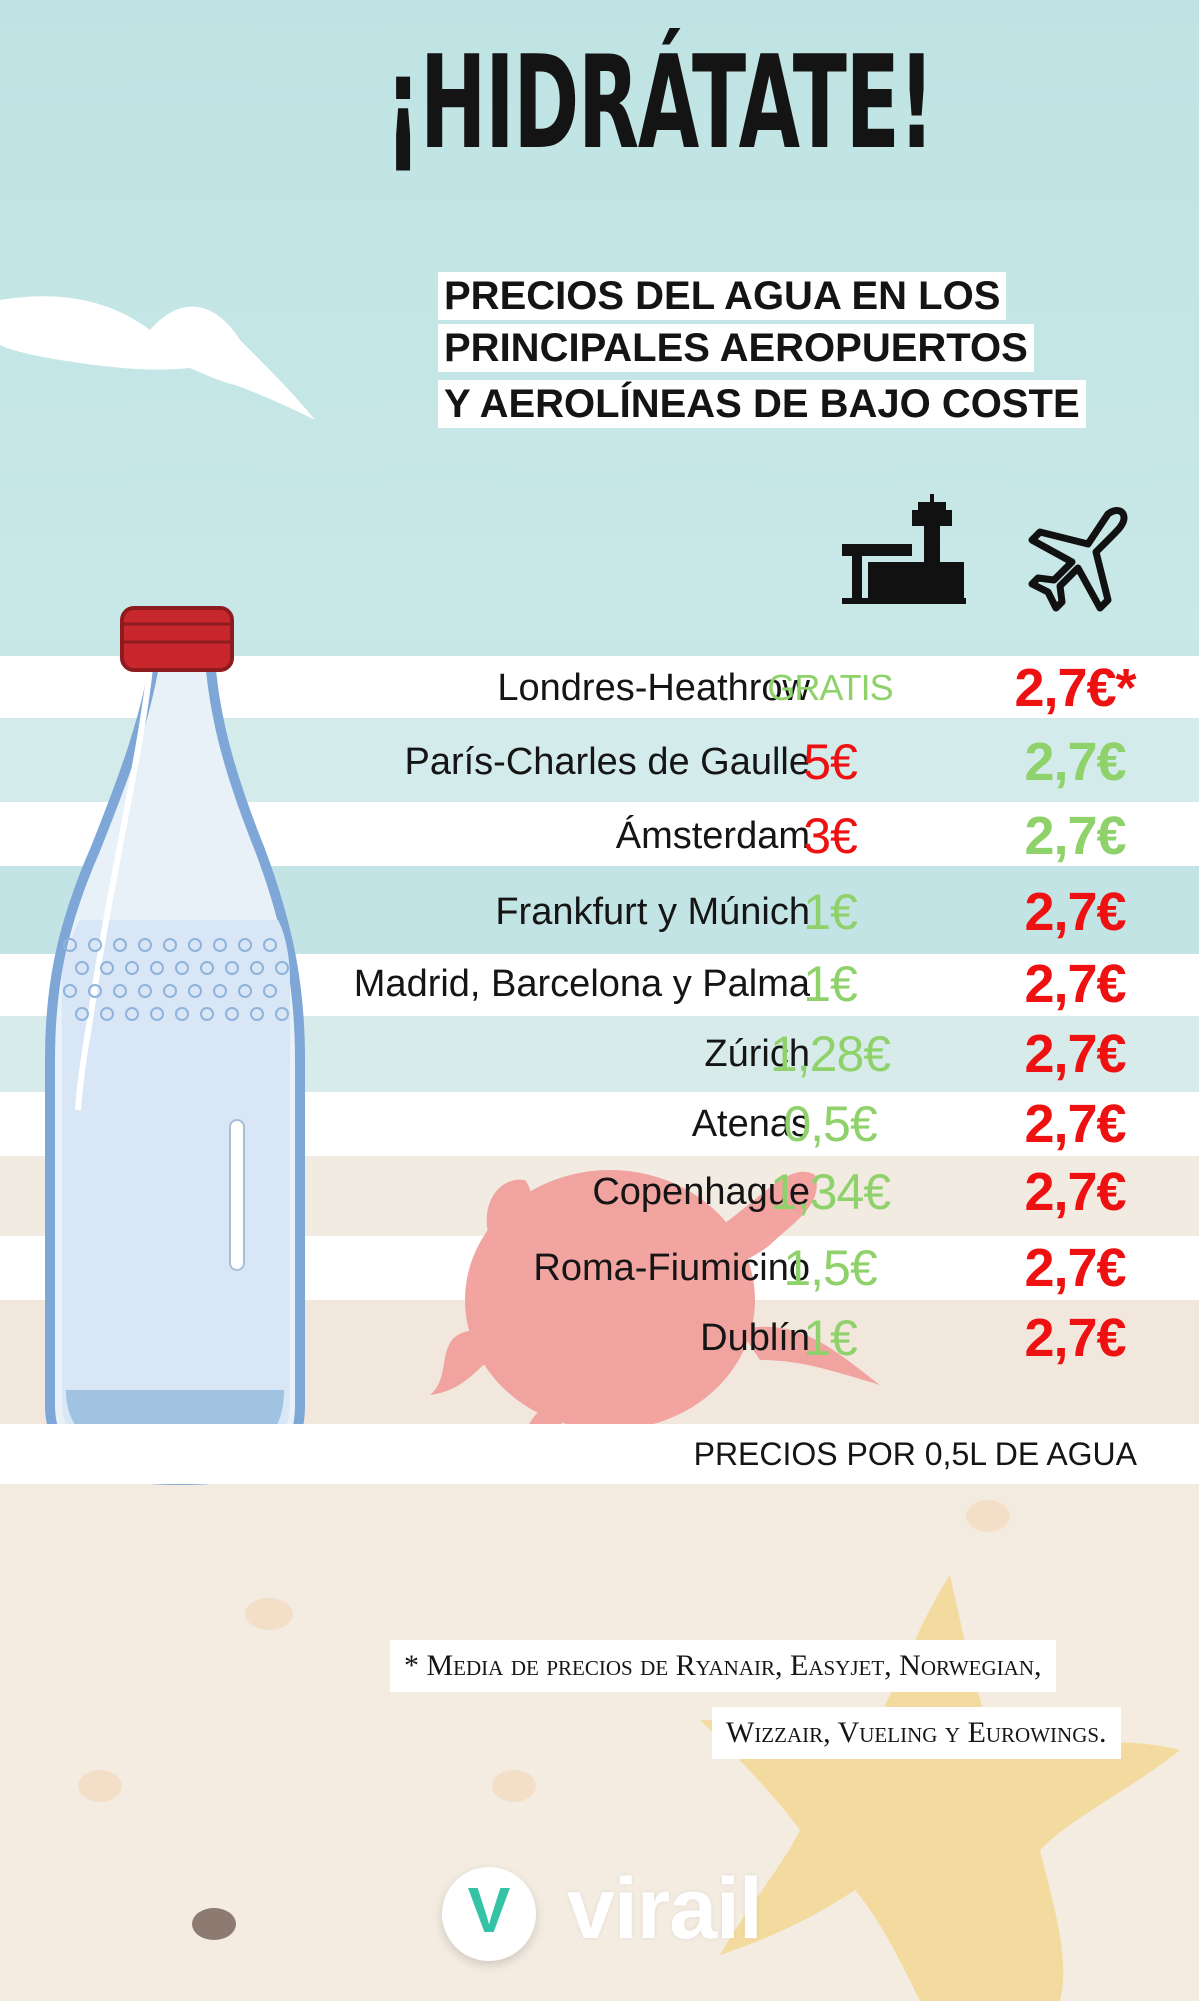  What do you see at coordinates (489, 1910) in the screenshot?
I see `logo-letter: V` at bounding box center [489, 1910].